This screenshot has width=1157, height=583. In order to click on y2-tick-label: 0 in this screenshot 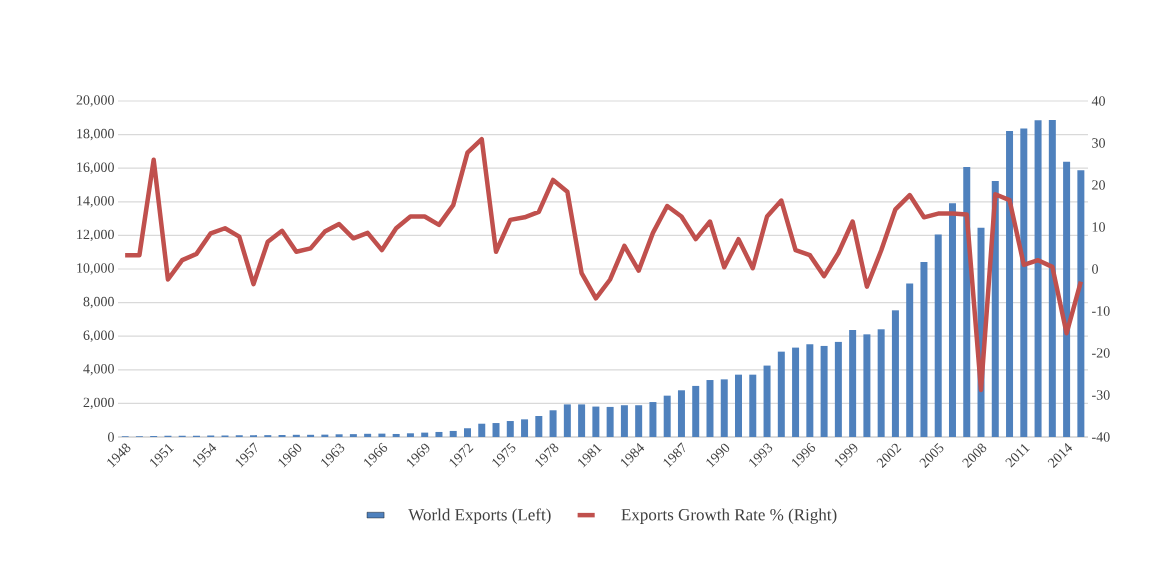, I will do `click(1095, 269)`.